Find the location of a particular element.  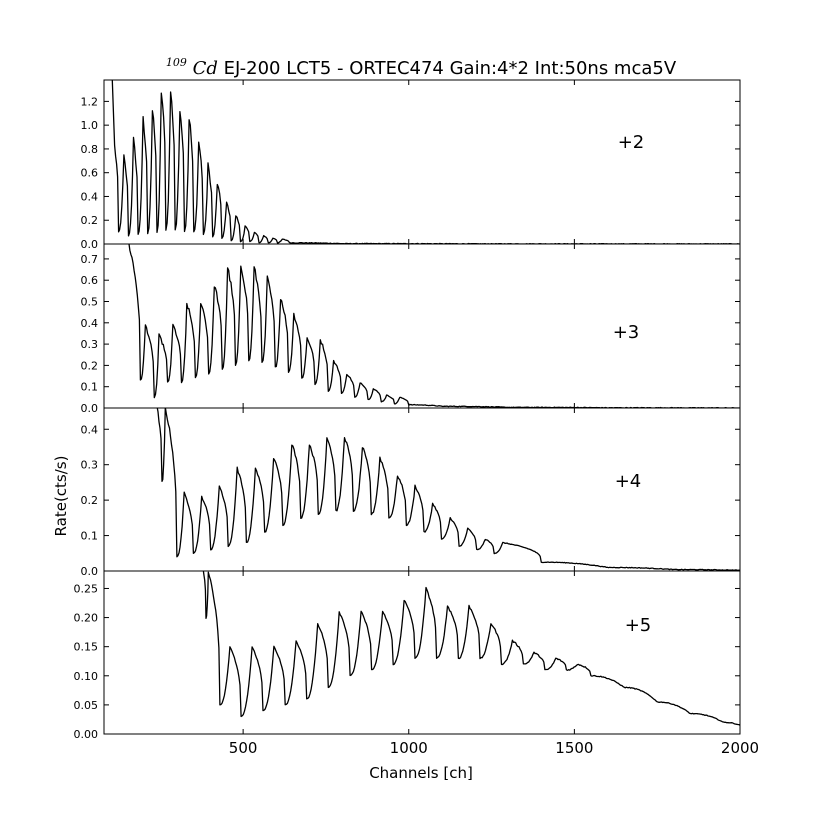

x-tick-label: 500 is located at coordinates (243, 748).